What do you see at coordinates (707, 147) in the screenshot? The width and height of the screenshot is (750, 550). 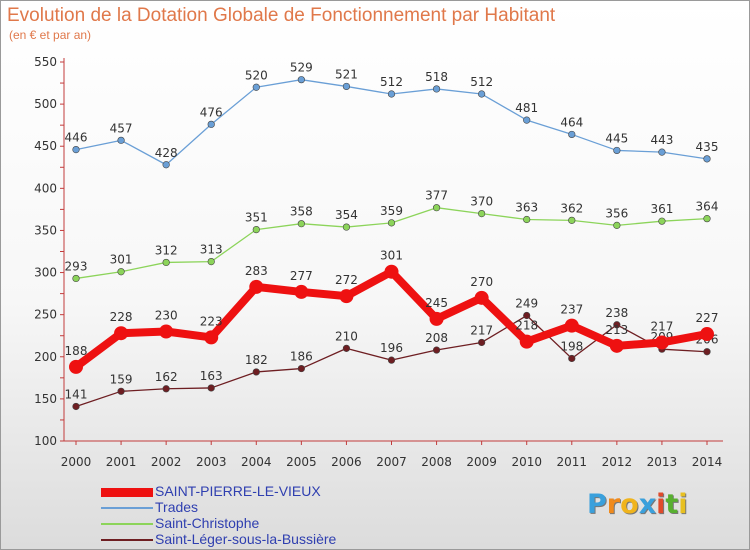 I see `data-label: 435` at bounding box center [707, 147].